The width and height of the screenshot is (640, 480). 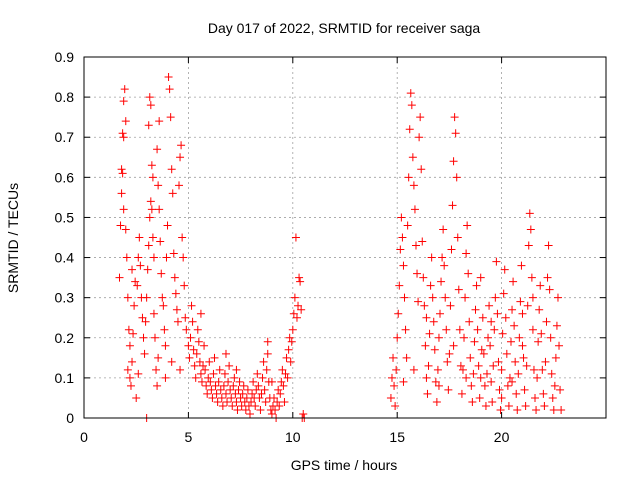 What do you see at coordinates (70, 418) in the screenshot?
I see `y-tick-label: 0` at bounding box center [70, 418].